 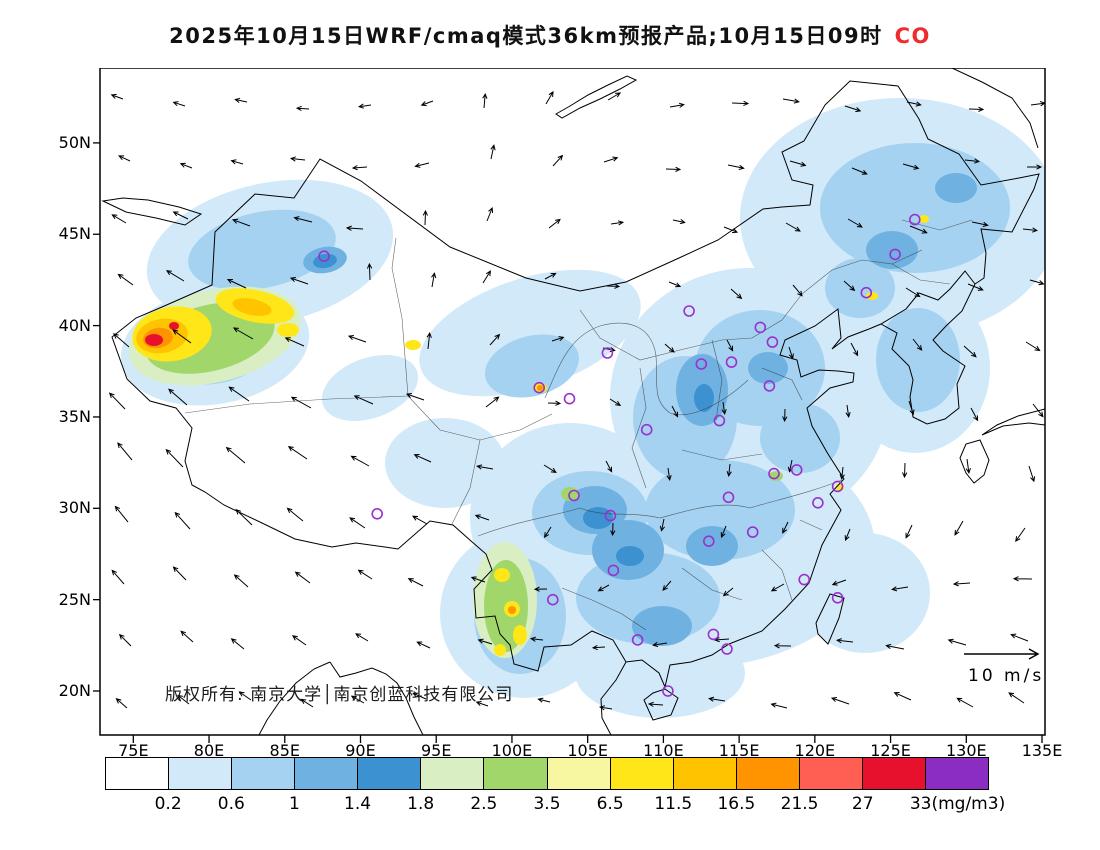 What do you see at coordinates (663, 750) in the screenshot?
I see `lon-tick-label: 110E` at bounding box center [663, 750].